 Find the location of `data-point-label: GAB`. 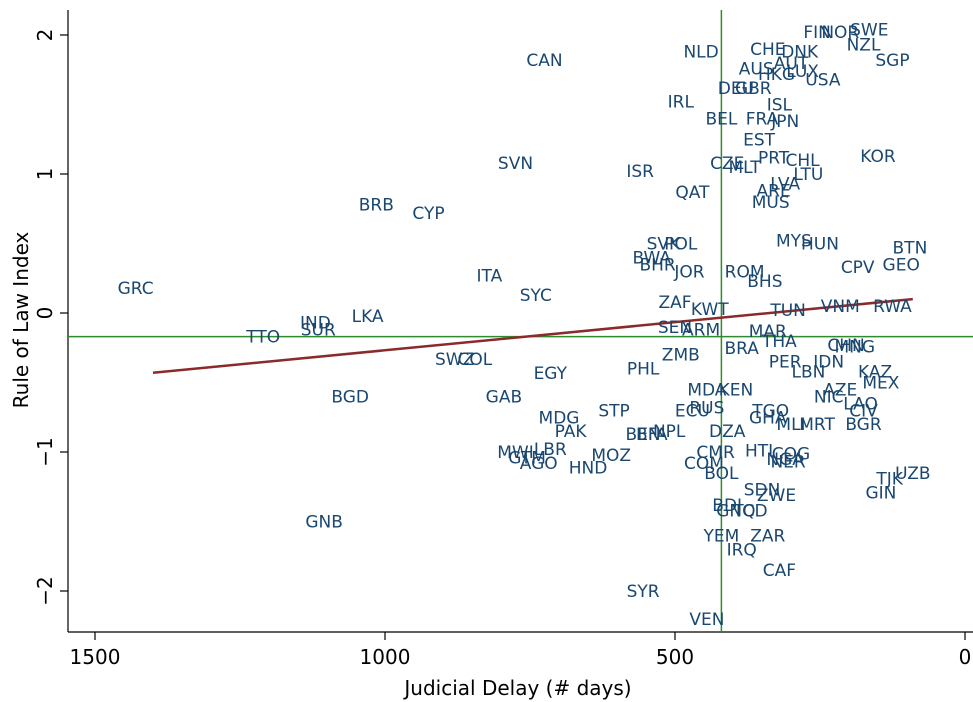

data-point-label: GAB is located at coordinates (504, 397).